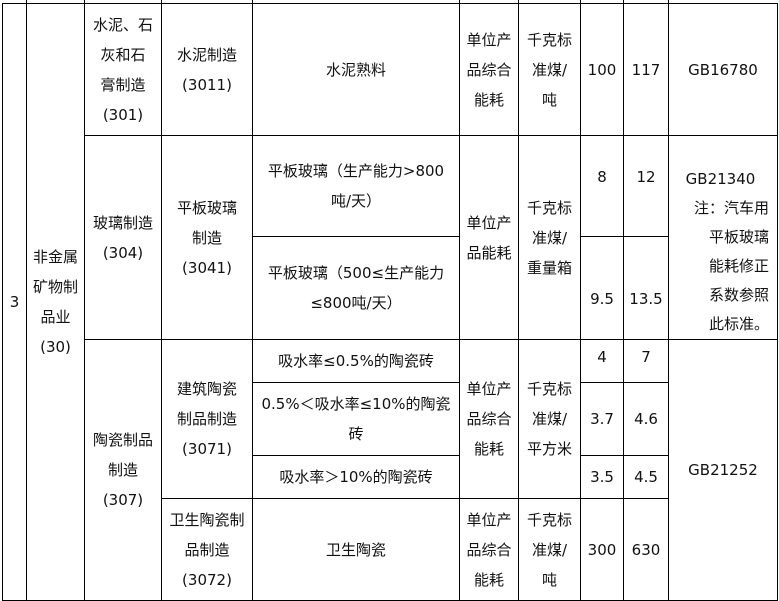 The image size is (779, 601). I want to click on value1-cell: 9.5, so click(602, 288).